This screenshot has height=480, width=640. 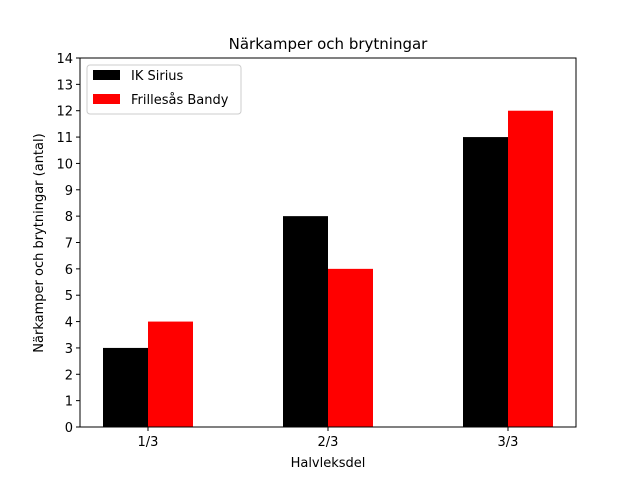 What do you see at coordinates (64, 138) in the screenshot?
I see `y-tick-label-11: 11` at bounding box center [64, 138].